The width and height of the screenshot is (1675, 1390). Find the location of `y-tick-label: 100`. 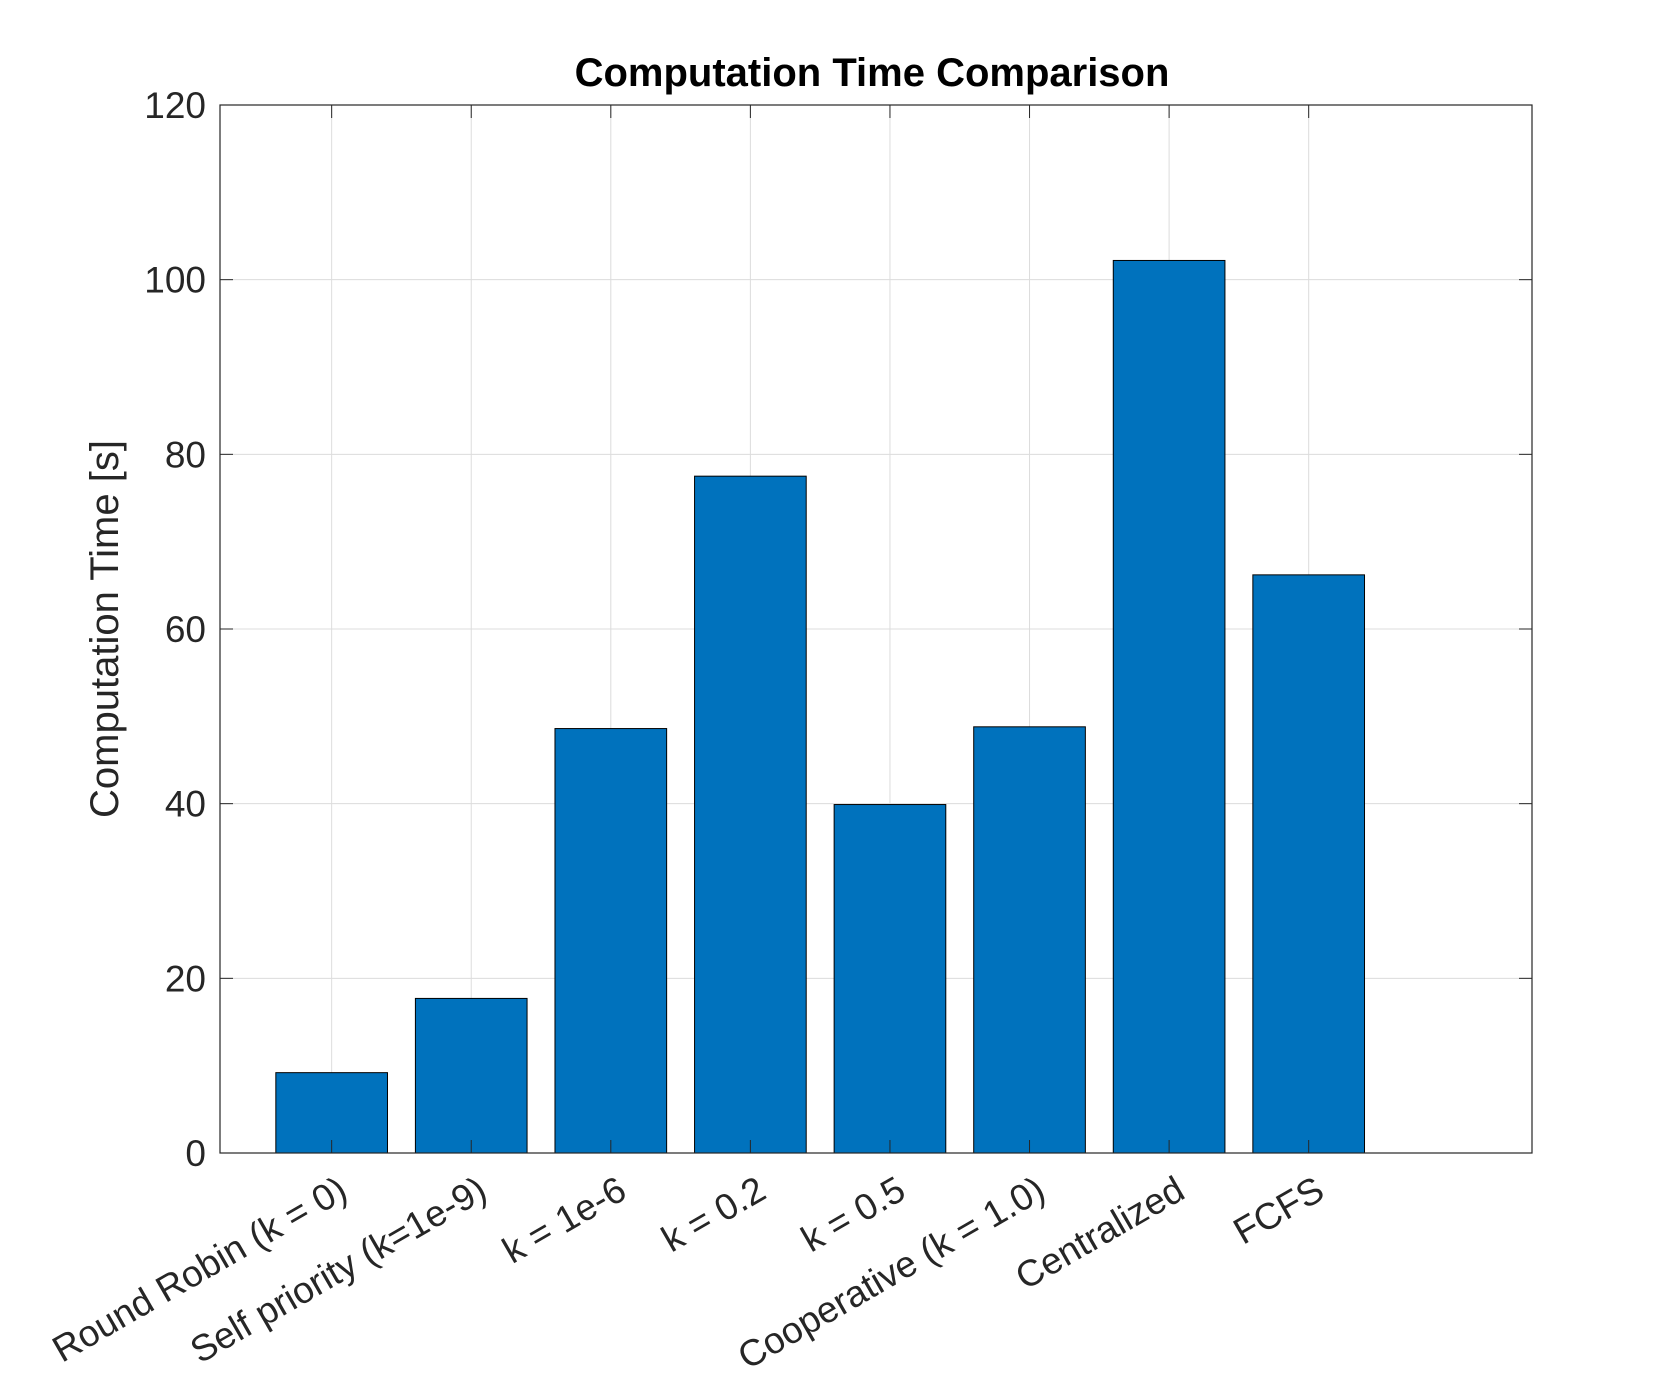

y-tick-label: 100 is located at coordinates (175, 280).